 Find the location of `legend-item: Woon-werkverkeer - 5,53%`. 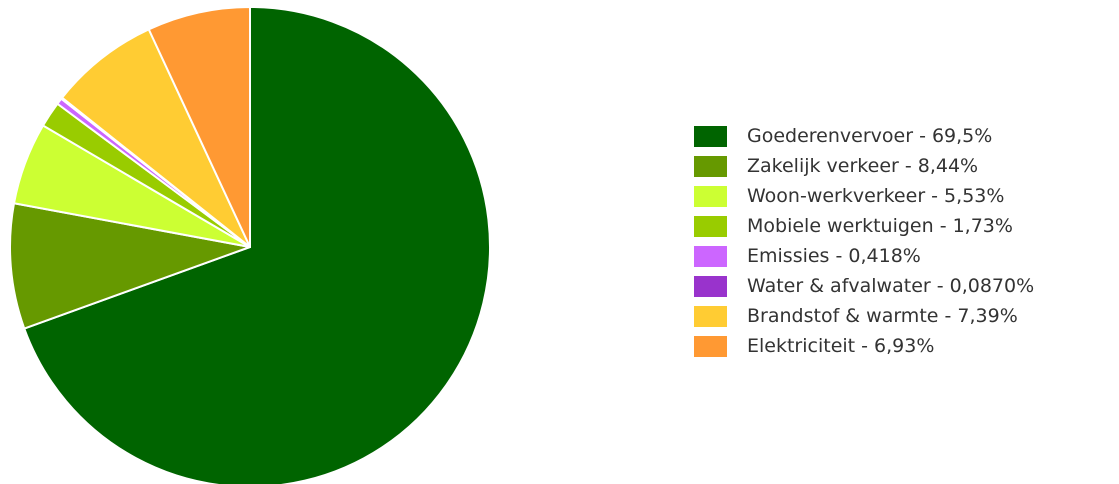

legend-item: Woon-werkverkeer - 5,53% is located at coordinates (864, 196).